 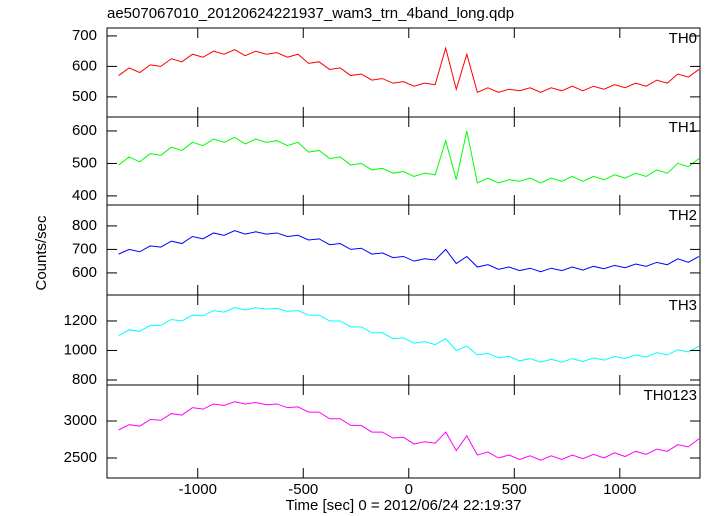 What do you see at coordinates (84, 195) in the screenshot?
I see `y-tick-label: 400` at bounding box center [84, 195].